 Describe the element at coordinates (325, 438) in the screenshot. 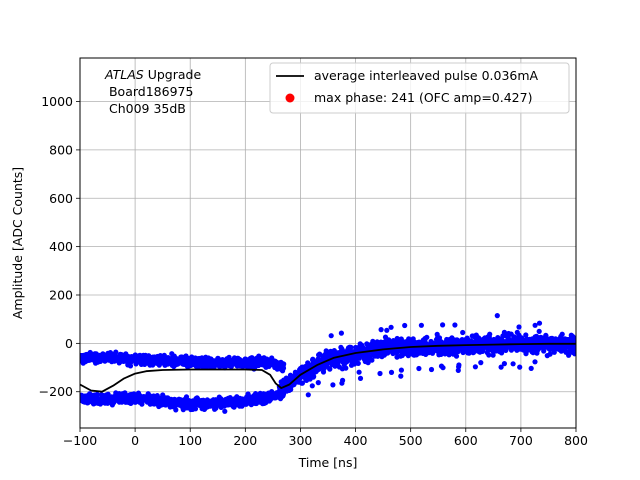

I see `x-axis: −100 0 100 200 300 400 500 600 700 800` at that location.